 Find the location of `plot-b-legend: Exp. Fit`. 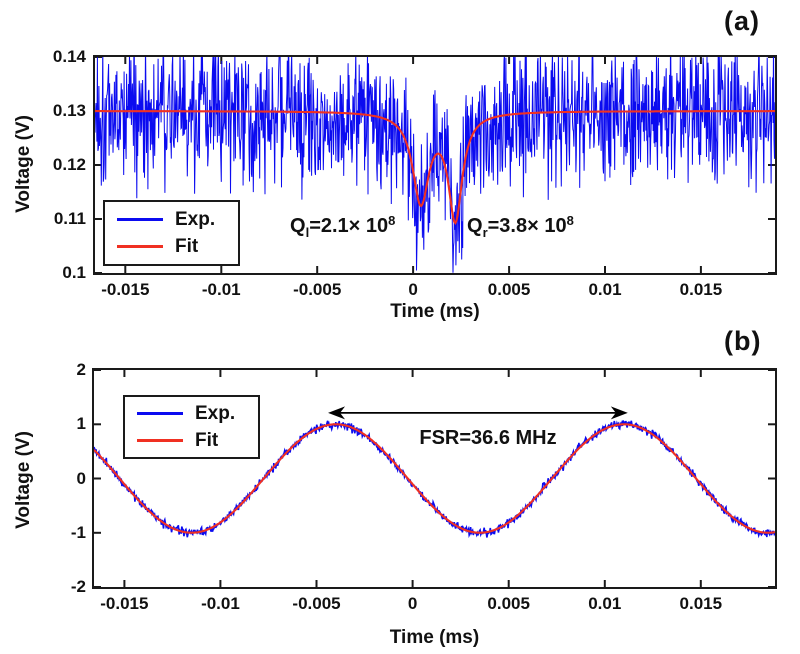

plot-b-legend: Exp. Fit is located at coordinates (191, 427).